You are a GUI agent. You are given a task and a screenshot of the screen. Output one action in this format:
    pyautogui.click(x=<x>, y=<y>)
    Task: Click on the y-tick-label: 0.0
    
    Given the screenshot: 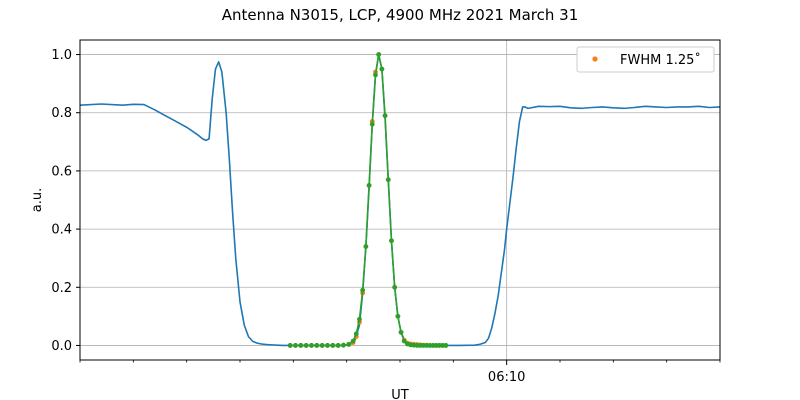 What is the action you would take?
    pyautogui.click(x=61, y=346)
    